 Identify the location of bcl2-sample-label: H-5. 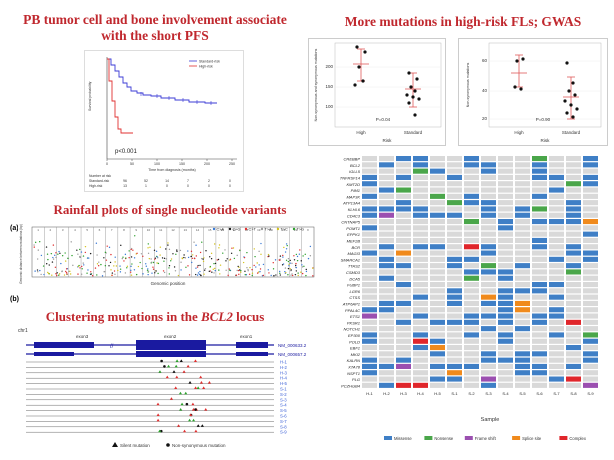
(284, 383).